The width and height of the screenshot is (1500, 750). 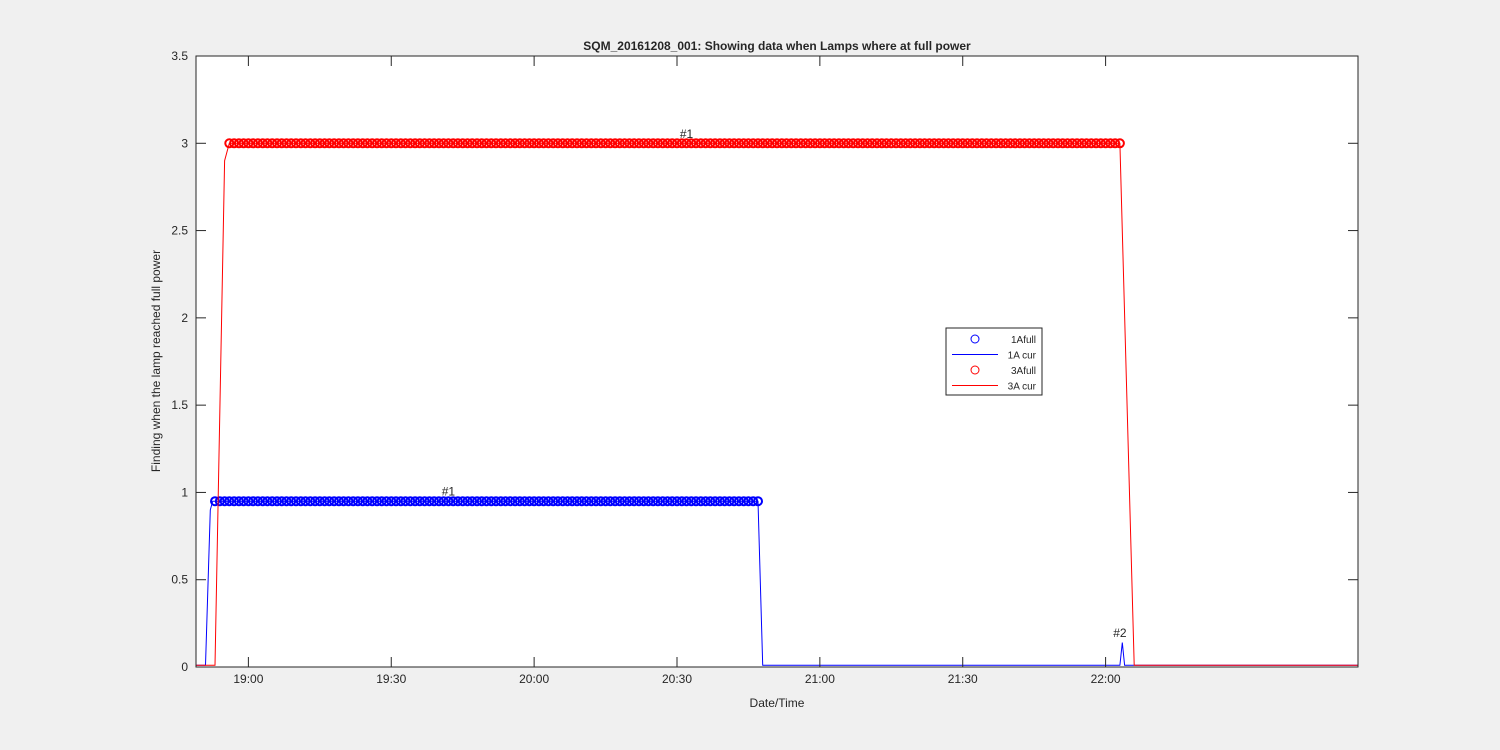 What do you see at coordinates (179, 405) in the screenshot?
I see `y-tick-label: 1.5` at bounding box center [179, 405].